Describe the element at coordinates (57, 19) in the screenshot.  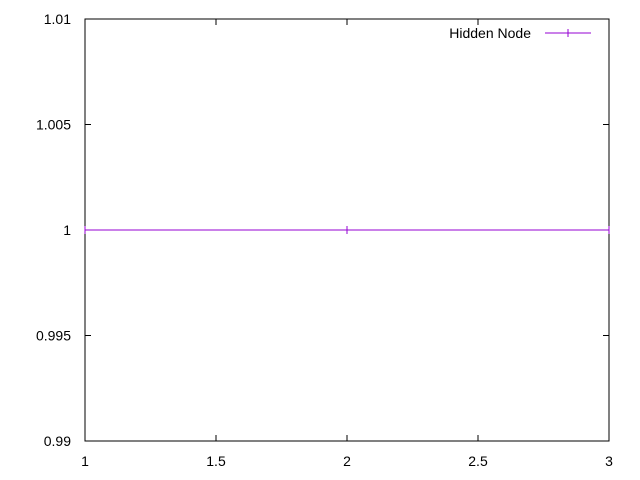
I see `y-tick-label: 1.01` at that location.